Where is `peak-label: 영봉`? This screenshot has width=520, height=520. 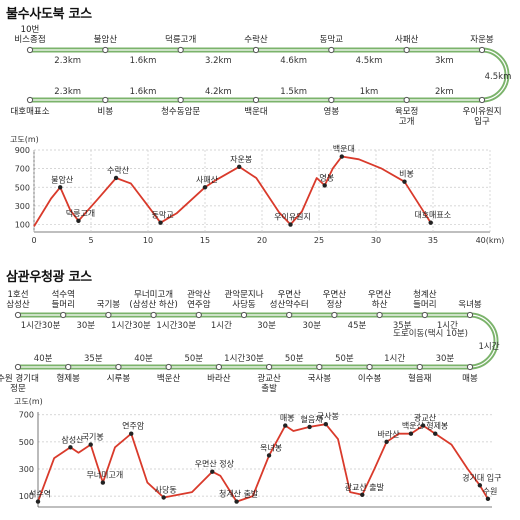
peak-label: 영봉 is located at coordinates (326, 177).